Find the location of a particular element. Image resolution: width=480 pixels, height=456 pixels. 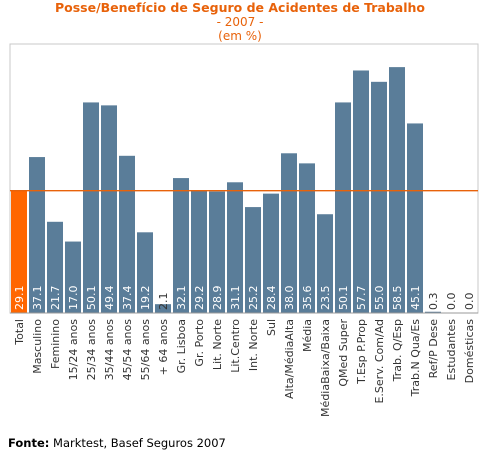

value-label-16: 35.6 is located at coordinates (307, 298).